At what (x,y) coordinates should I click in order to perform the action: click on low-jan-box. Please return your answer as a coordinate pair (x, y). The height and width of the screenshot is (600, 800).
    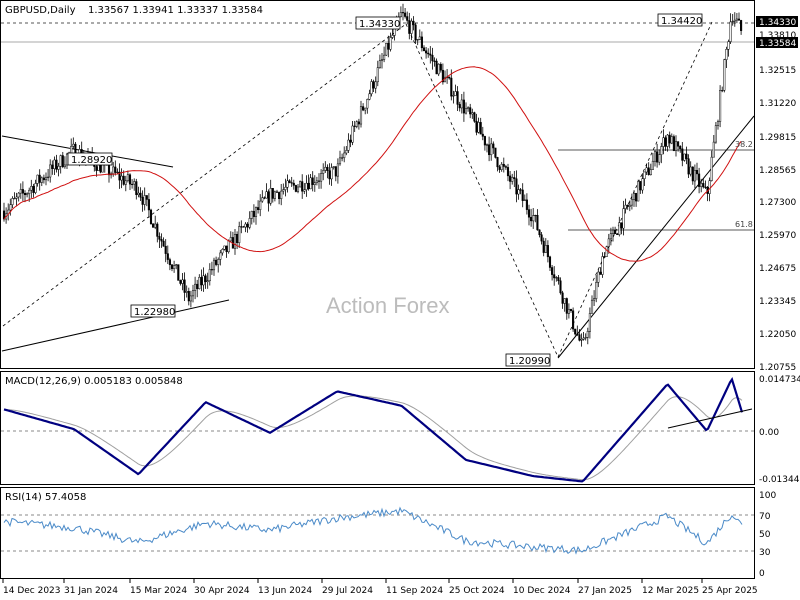
    Looking at the image, I should click on (528, 360).